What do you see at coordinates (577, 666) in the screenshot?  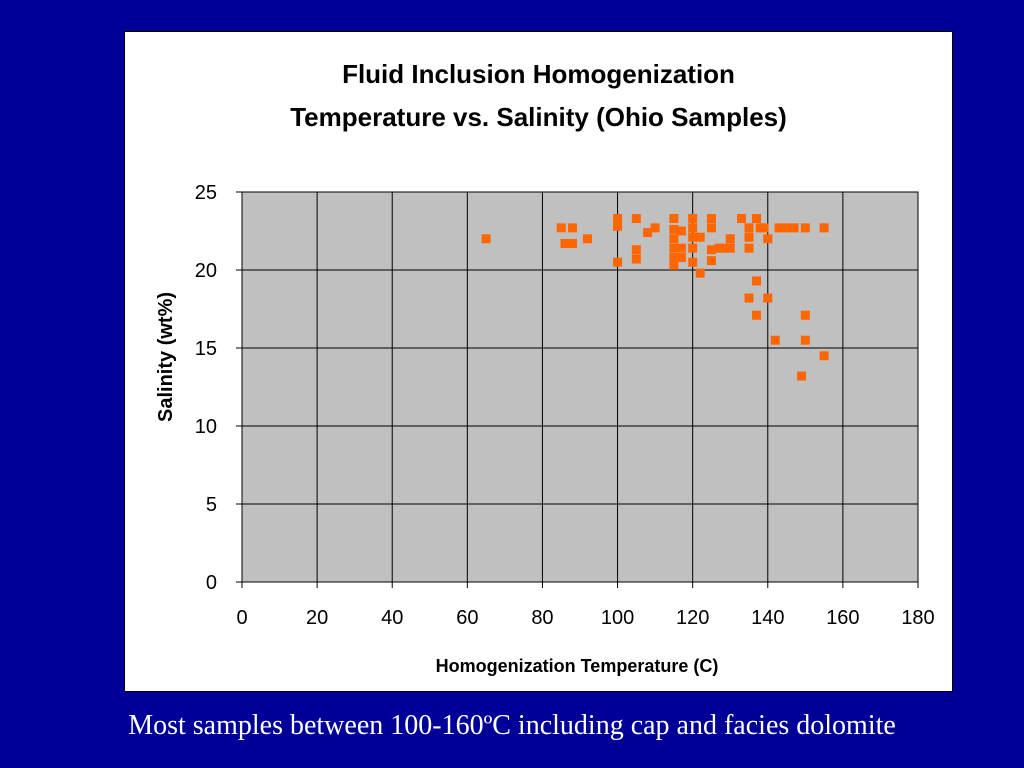 I see `x-axis-title: Homogenization Temperature (C)` at bounding box center [577, 666].